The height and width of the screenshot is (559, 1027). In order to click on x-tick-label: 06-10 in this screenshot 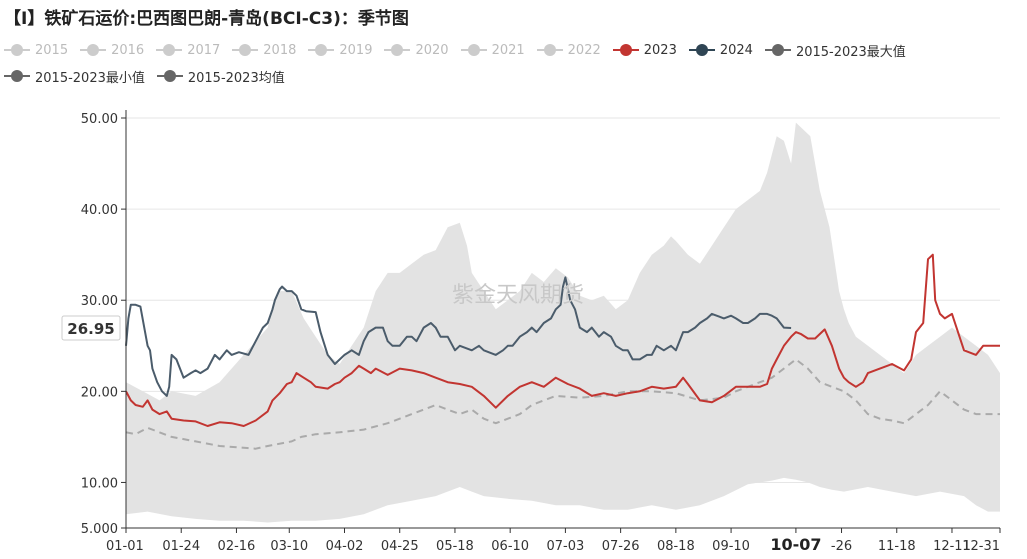, I will do `click(510, 546)`.